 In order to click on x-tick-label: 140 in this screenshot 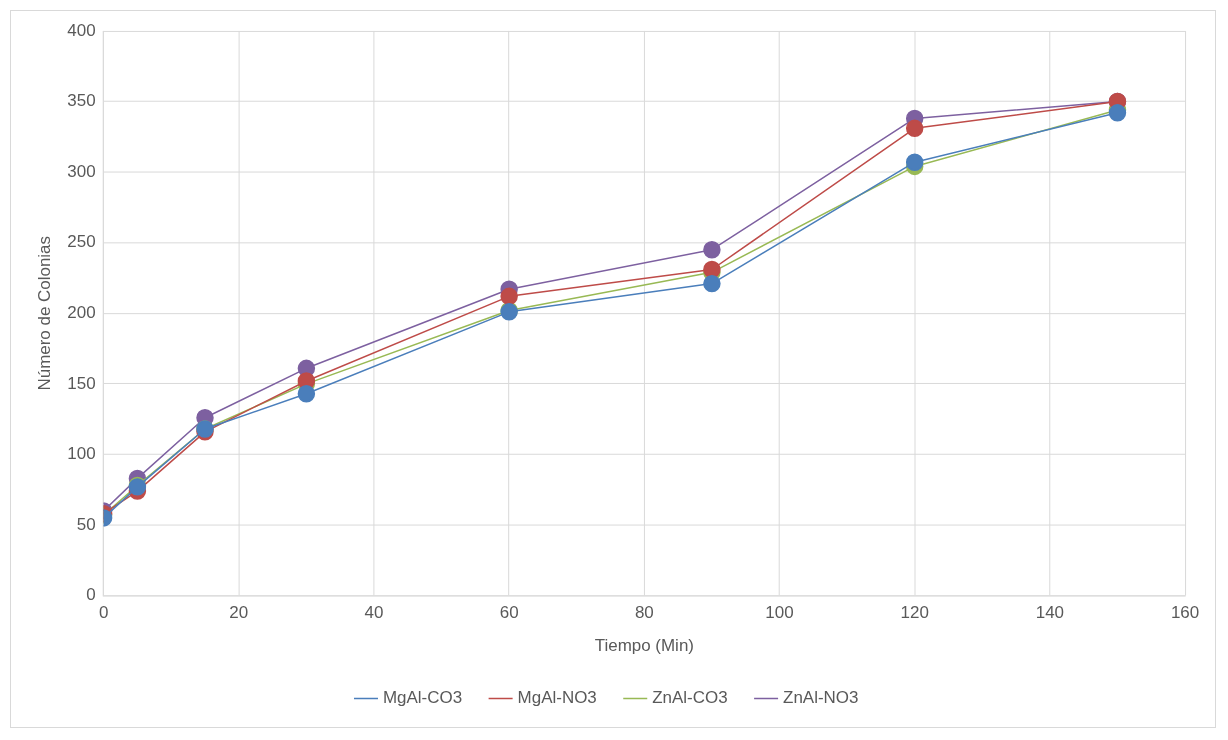, I will do `click(1050, 613)`.